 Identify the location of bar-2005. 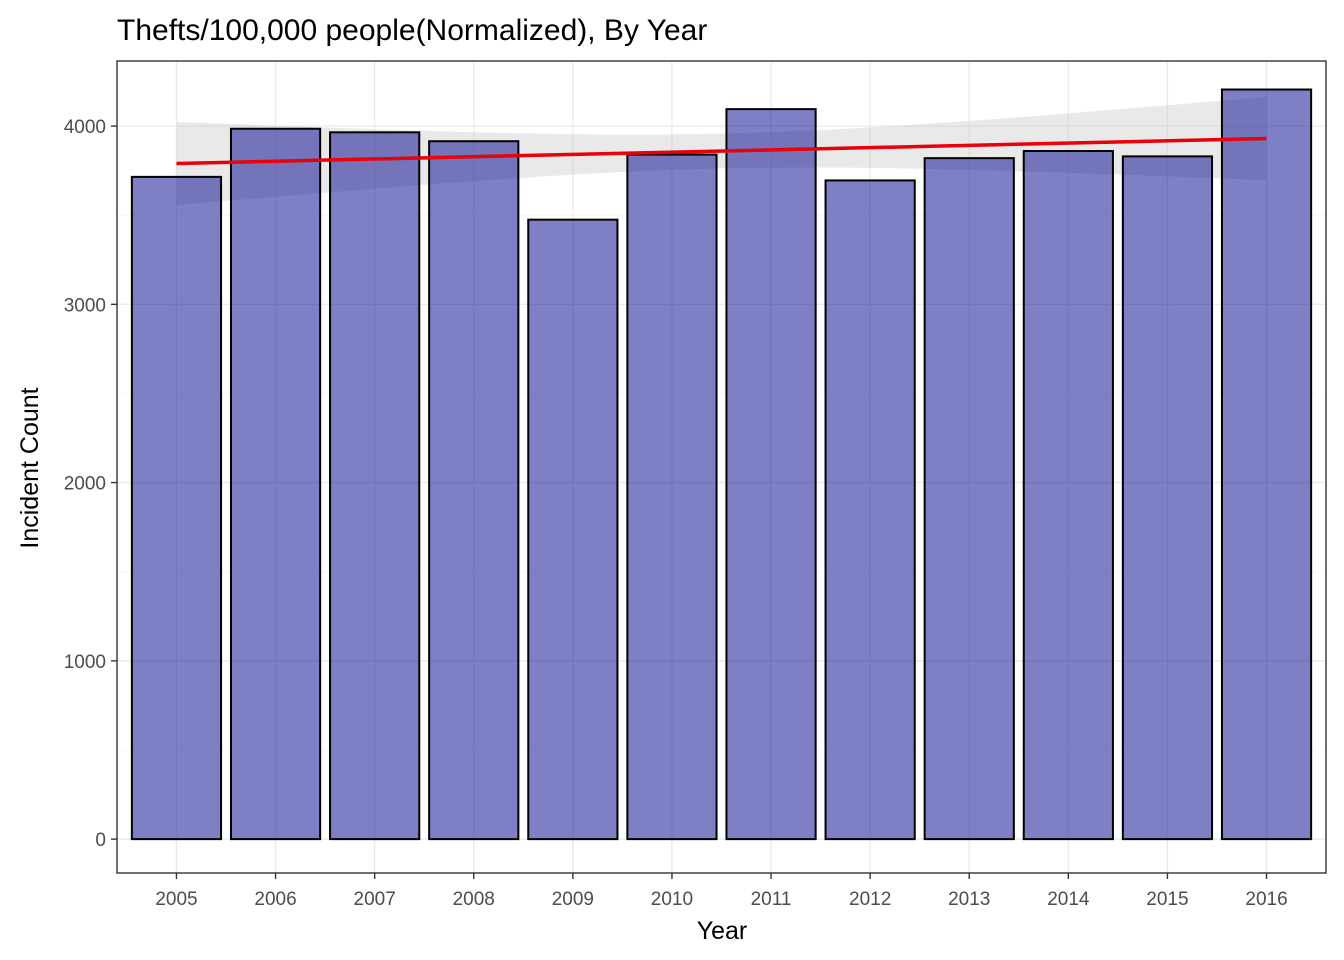
(176, 508).